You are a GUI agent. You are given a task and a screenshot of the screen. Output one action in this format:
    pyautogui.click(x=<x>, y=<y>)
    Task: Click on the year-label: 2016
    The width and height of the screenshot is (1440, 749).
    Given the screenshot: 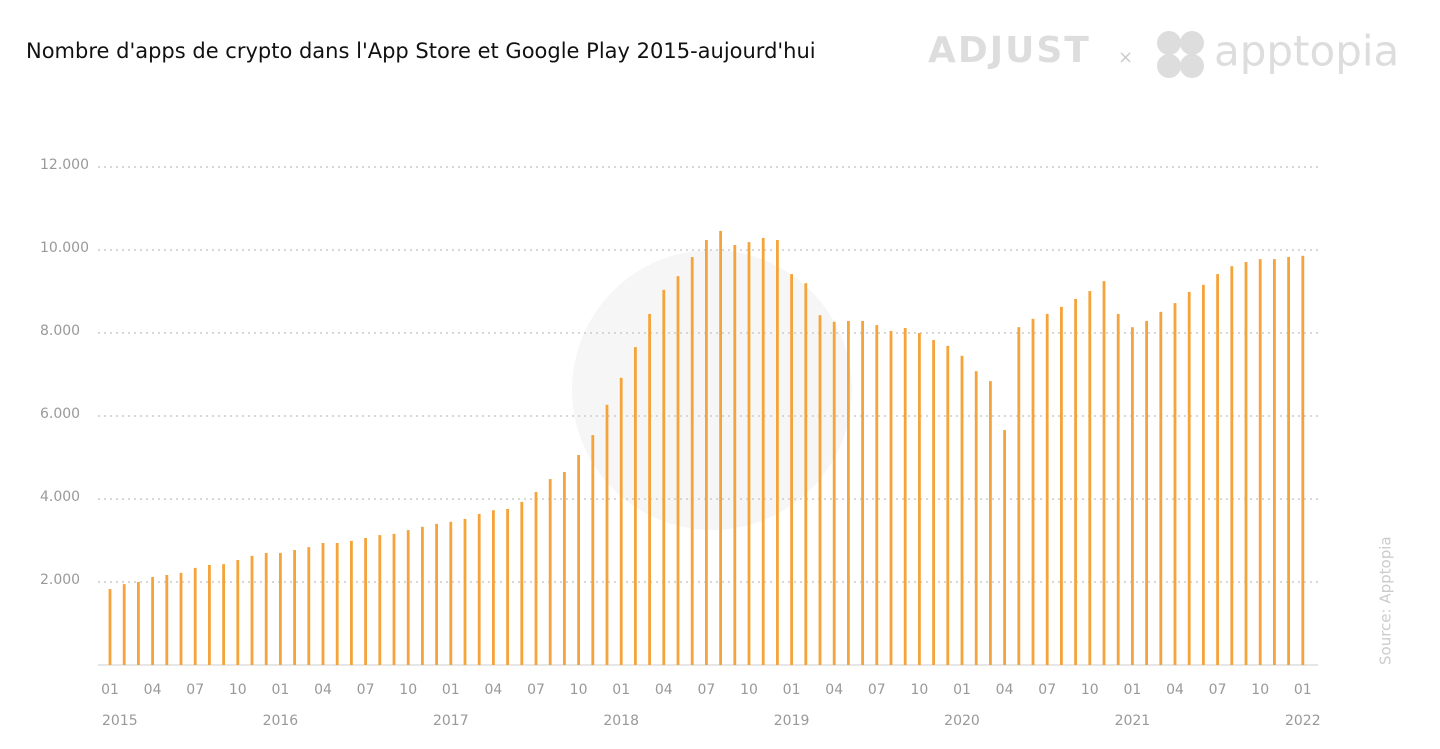 What is the action you would take?
    pyautogui.click(x=281, y=721)
    